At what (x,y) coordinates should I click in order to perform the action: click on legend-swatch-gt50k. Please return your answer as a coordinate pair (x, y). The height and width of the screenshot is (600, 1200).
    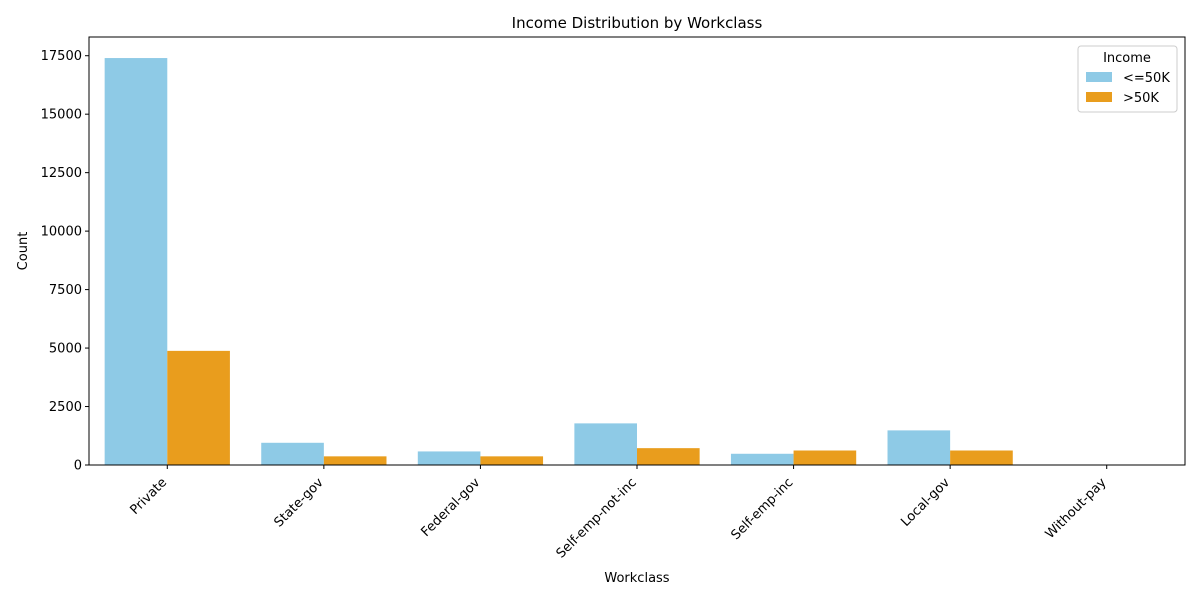
    Looking at the image, I should click on (1099, 97).